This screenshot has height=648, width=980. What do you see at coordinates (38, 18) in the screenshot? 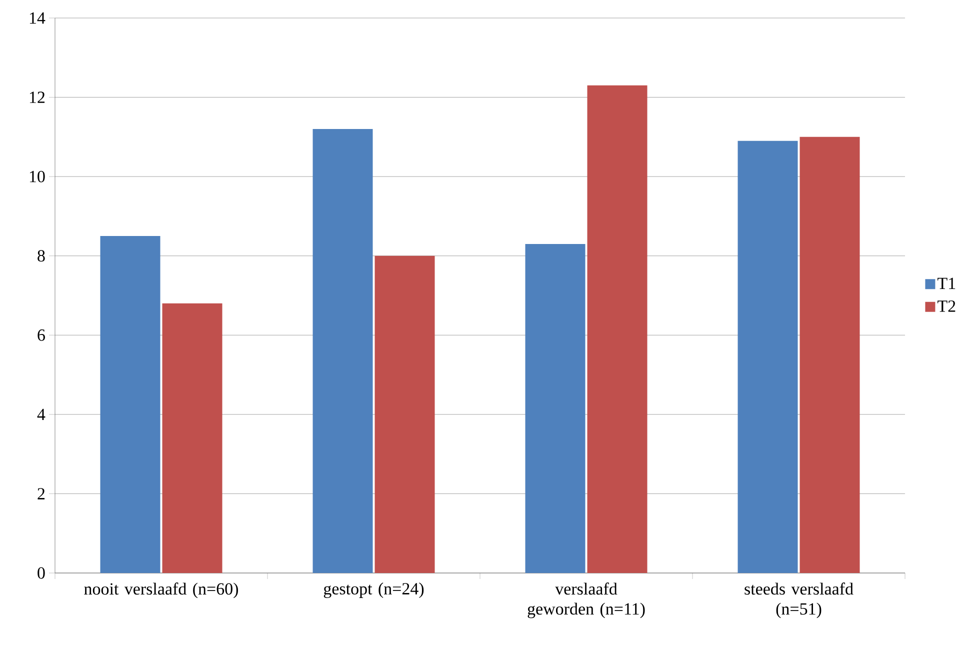
I see `y-tick-label: 14` at bounding box center [38, 18].